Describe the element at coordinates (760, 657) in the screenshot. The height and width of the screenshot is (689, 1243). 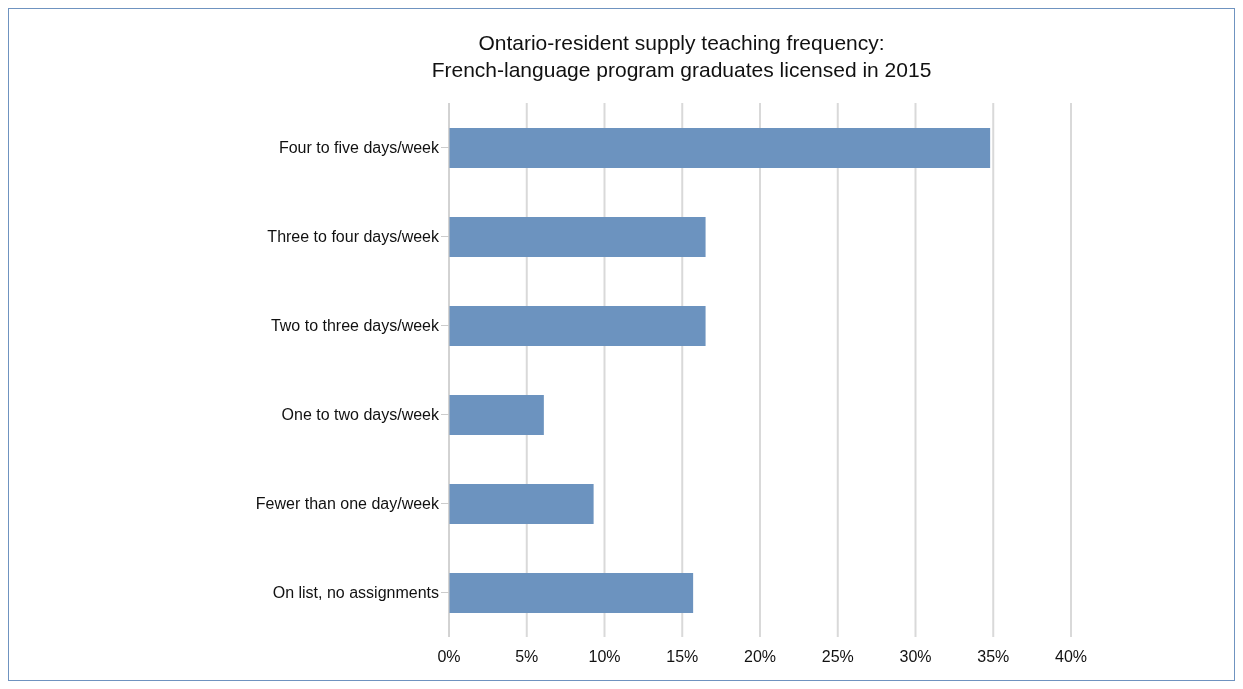
I see `x-tick-label: 20%` at that location.